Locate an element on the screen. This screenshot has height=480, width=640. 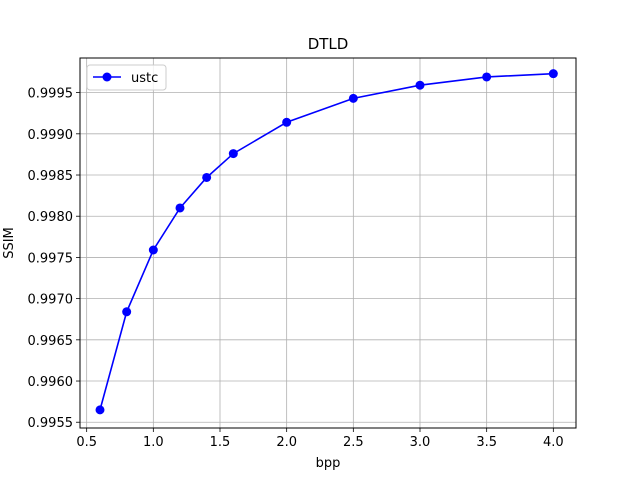
legend: ustc is located at coordinates (126, 77).